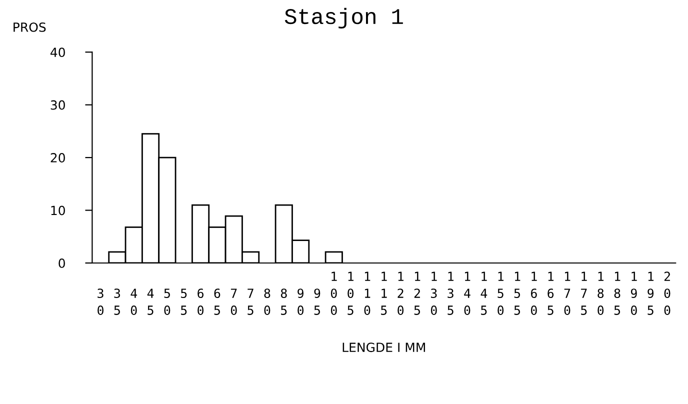 This screenshot has width=688, height=404. I want to click on x-tick-label: 8 0, so click(267, 301).